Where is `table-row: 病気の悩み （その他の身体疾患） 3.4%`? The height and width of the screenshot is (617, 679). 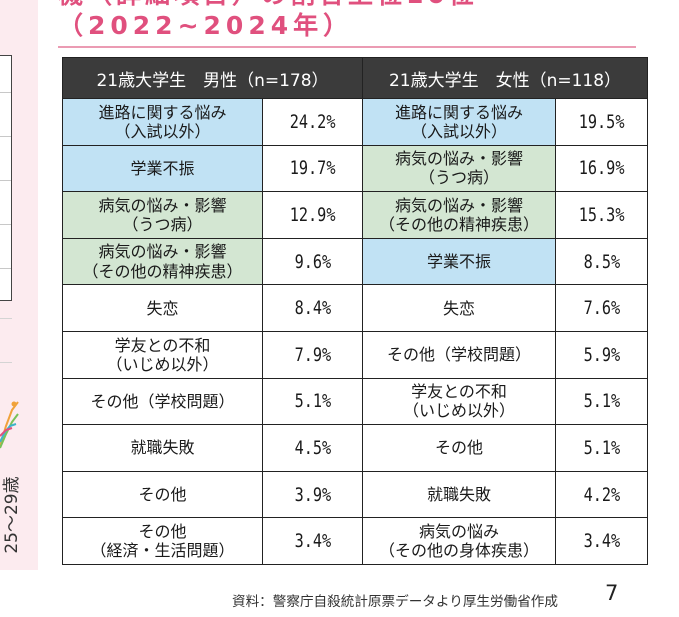 table-row: 病気の悩み （その他の身体疾患） 3.4% is located at coordinates (505, 540).